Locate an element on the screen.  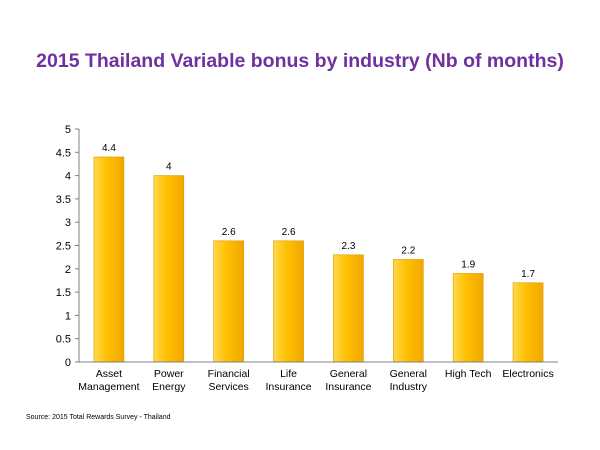
category-label: Life Insurance is located at coordinates (289, 380).